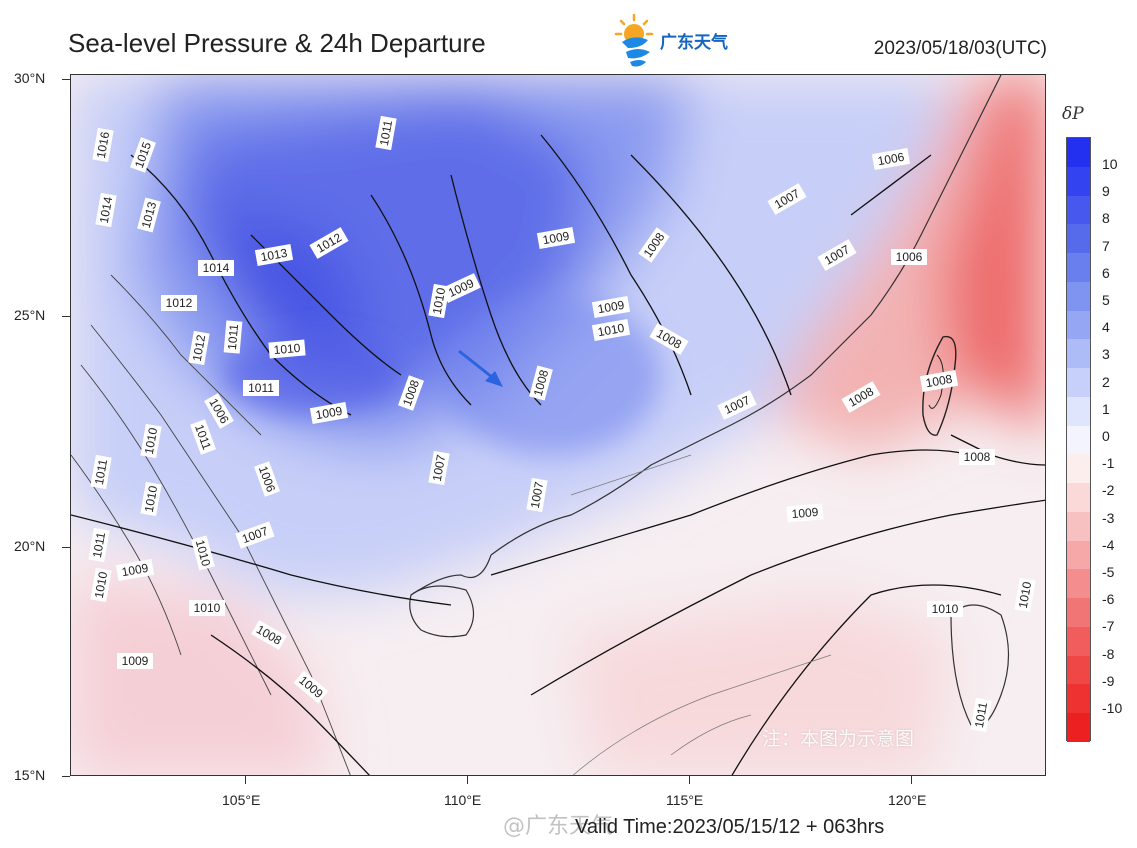 This screenshot has height=848, width=1137. What do you see at coordinates (1078, 439) in the screenshot?
I see `colorbar` at bounding box center [1078, 439].